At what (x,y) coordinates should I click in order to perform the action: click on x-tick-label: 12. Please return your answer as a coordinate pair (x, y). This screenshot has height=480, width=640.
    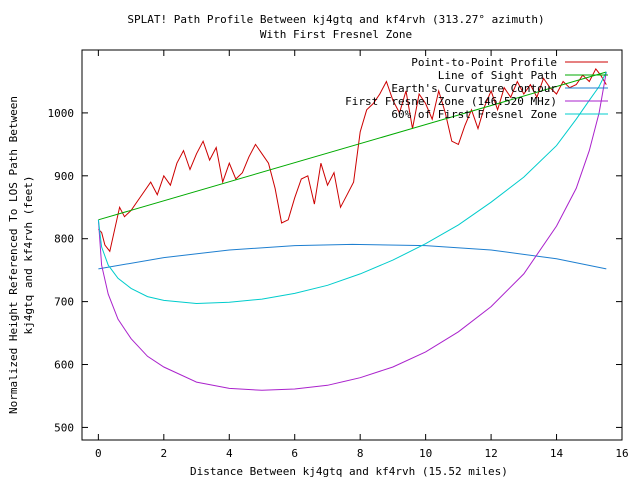
    Looking at the image, I should click on (490, 453).